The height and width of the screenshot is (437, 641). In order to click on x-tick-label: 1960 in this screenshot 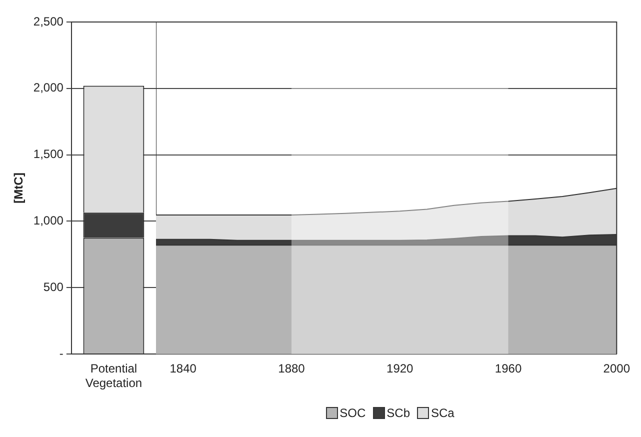, I will do `click(508, 369)`.